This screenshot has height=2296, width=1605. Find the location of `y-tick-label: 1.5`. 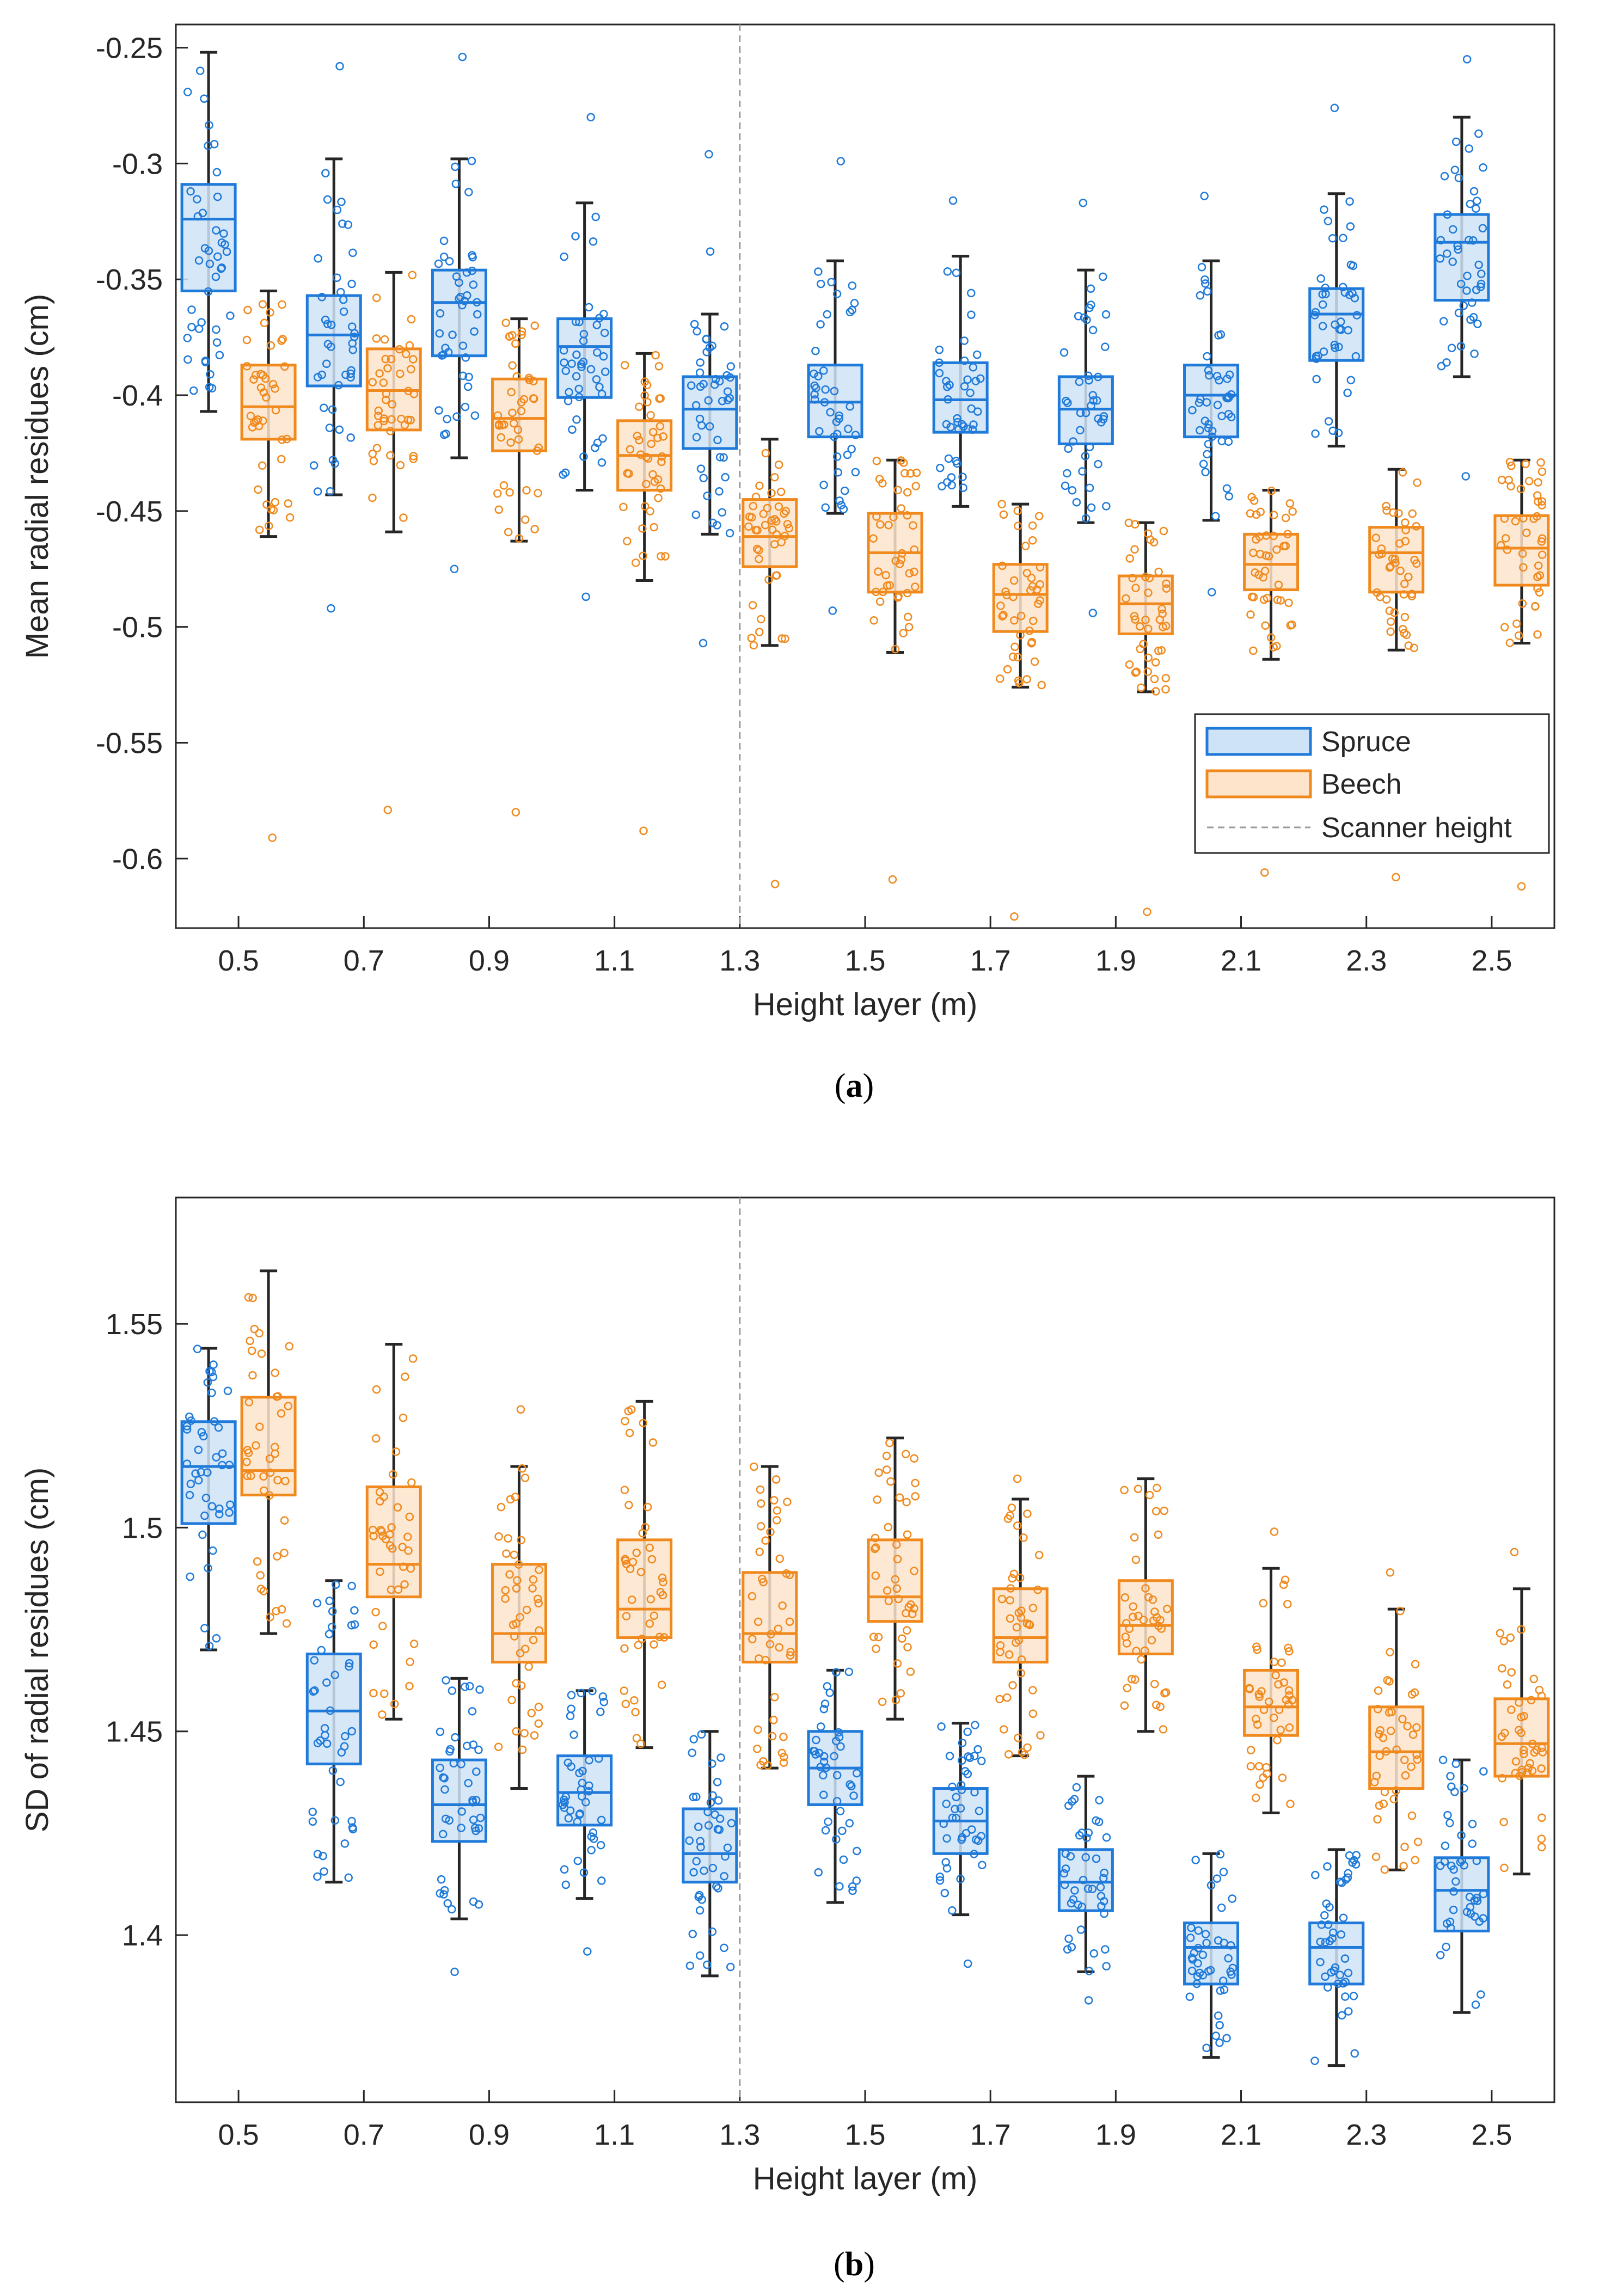

y-tick-label: 1.5 is located at coordinates (142, 1528).